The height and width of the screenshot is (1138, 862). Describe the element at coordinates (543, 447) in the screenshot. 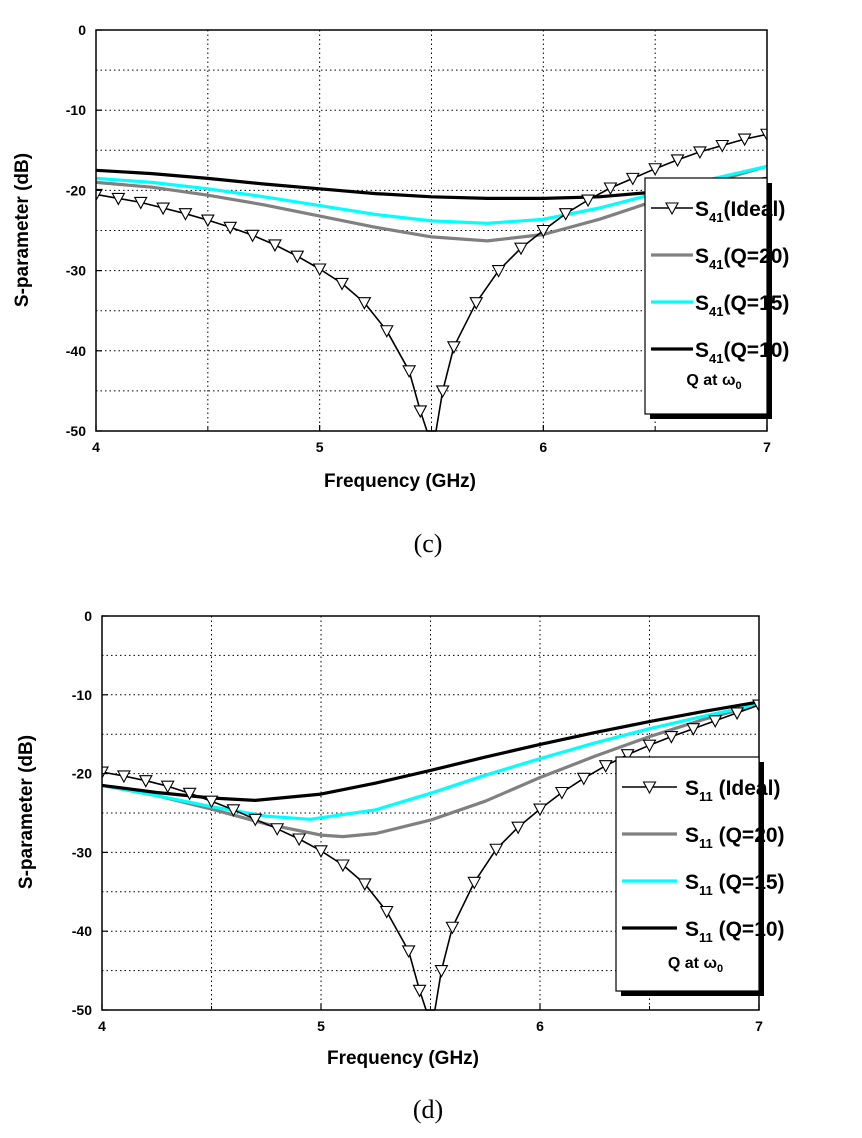

I see `x-tick-label: 6` at that location.